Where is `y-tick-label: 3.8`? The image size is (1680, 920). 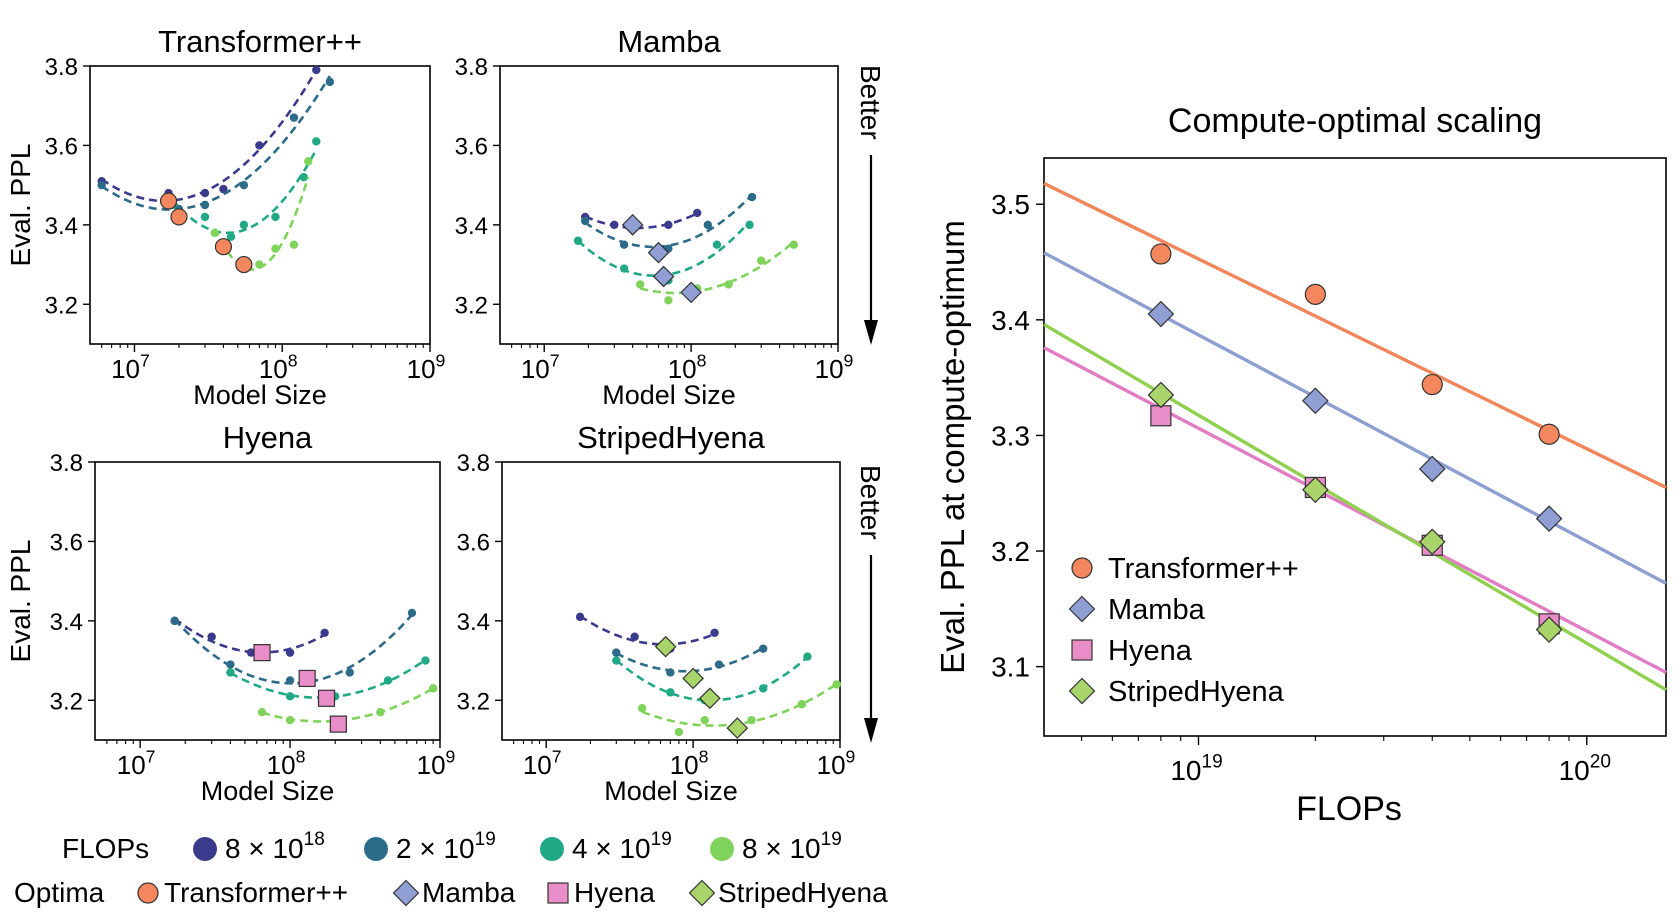
y-tick-label: 3.8 is located at coordinates (66, 463).